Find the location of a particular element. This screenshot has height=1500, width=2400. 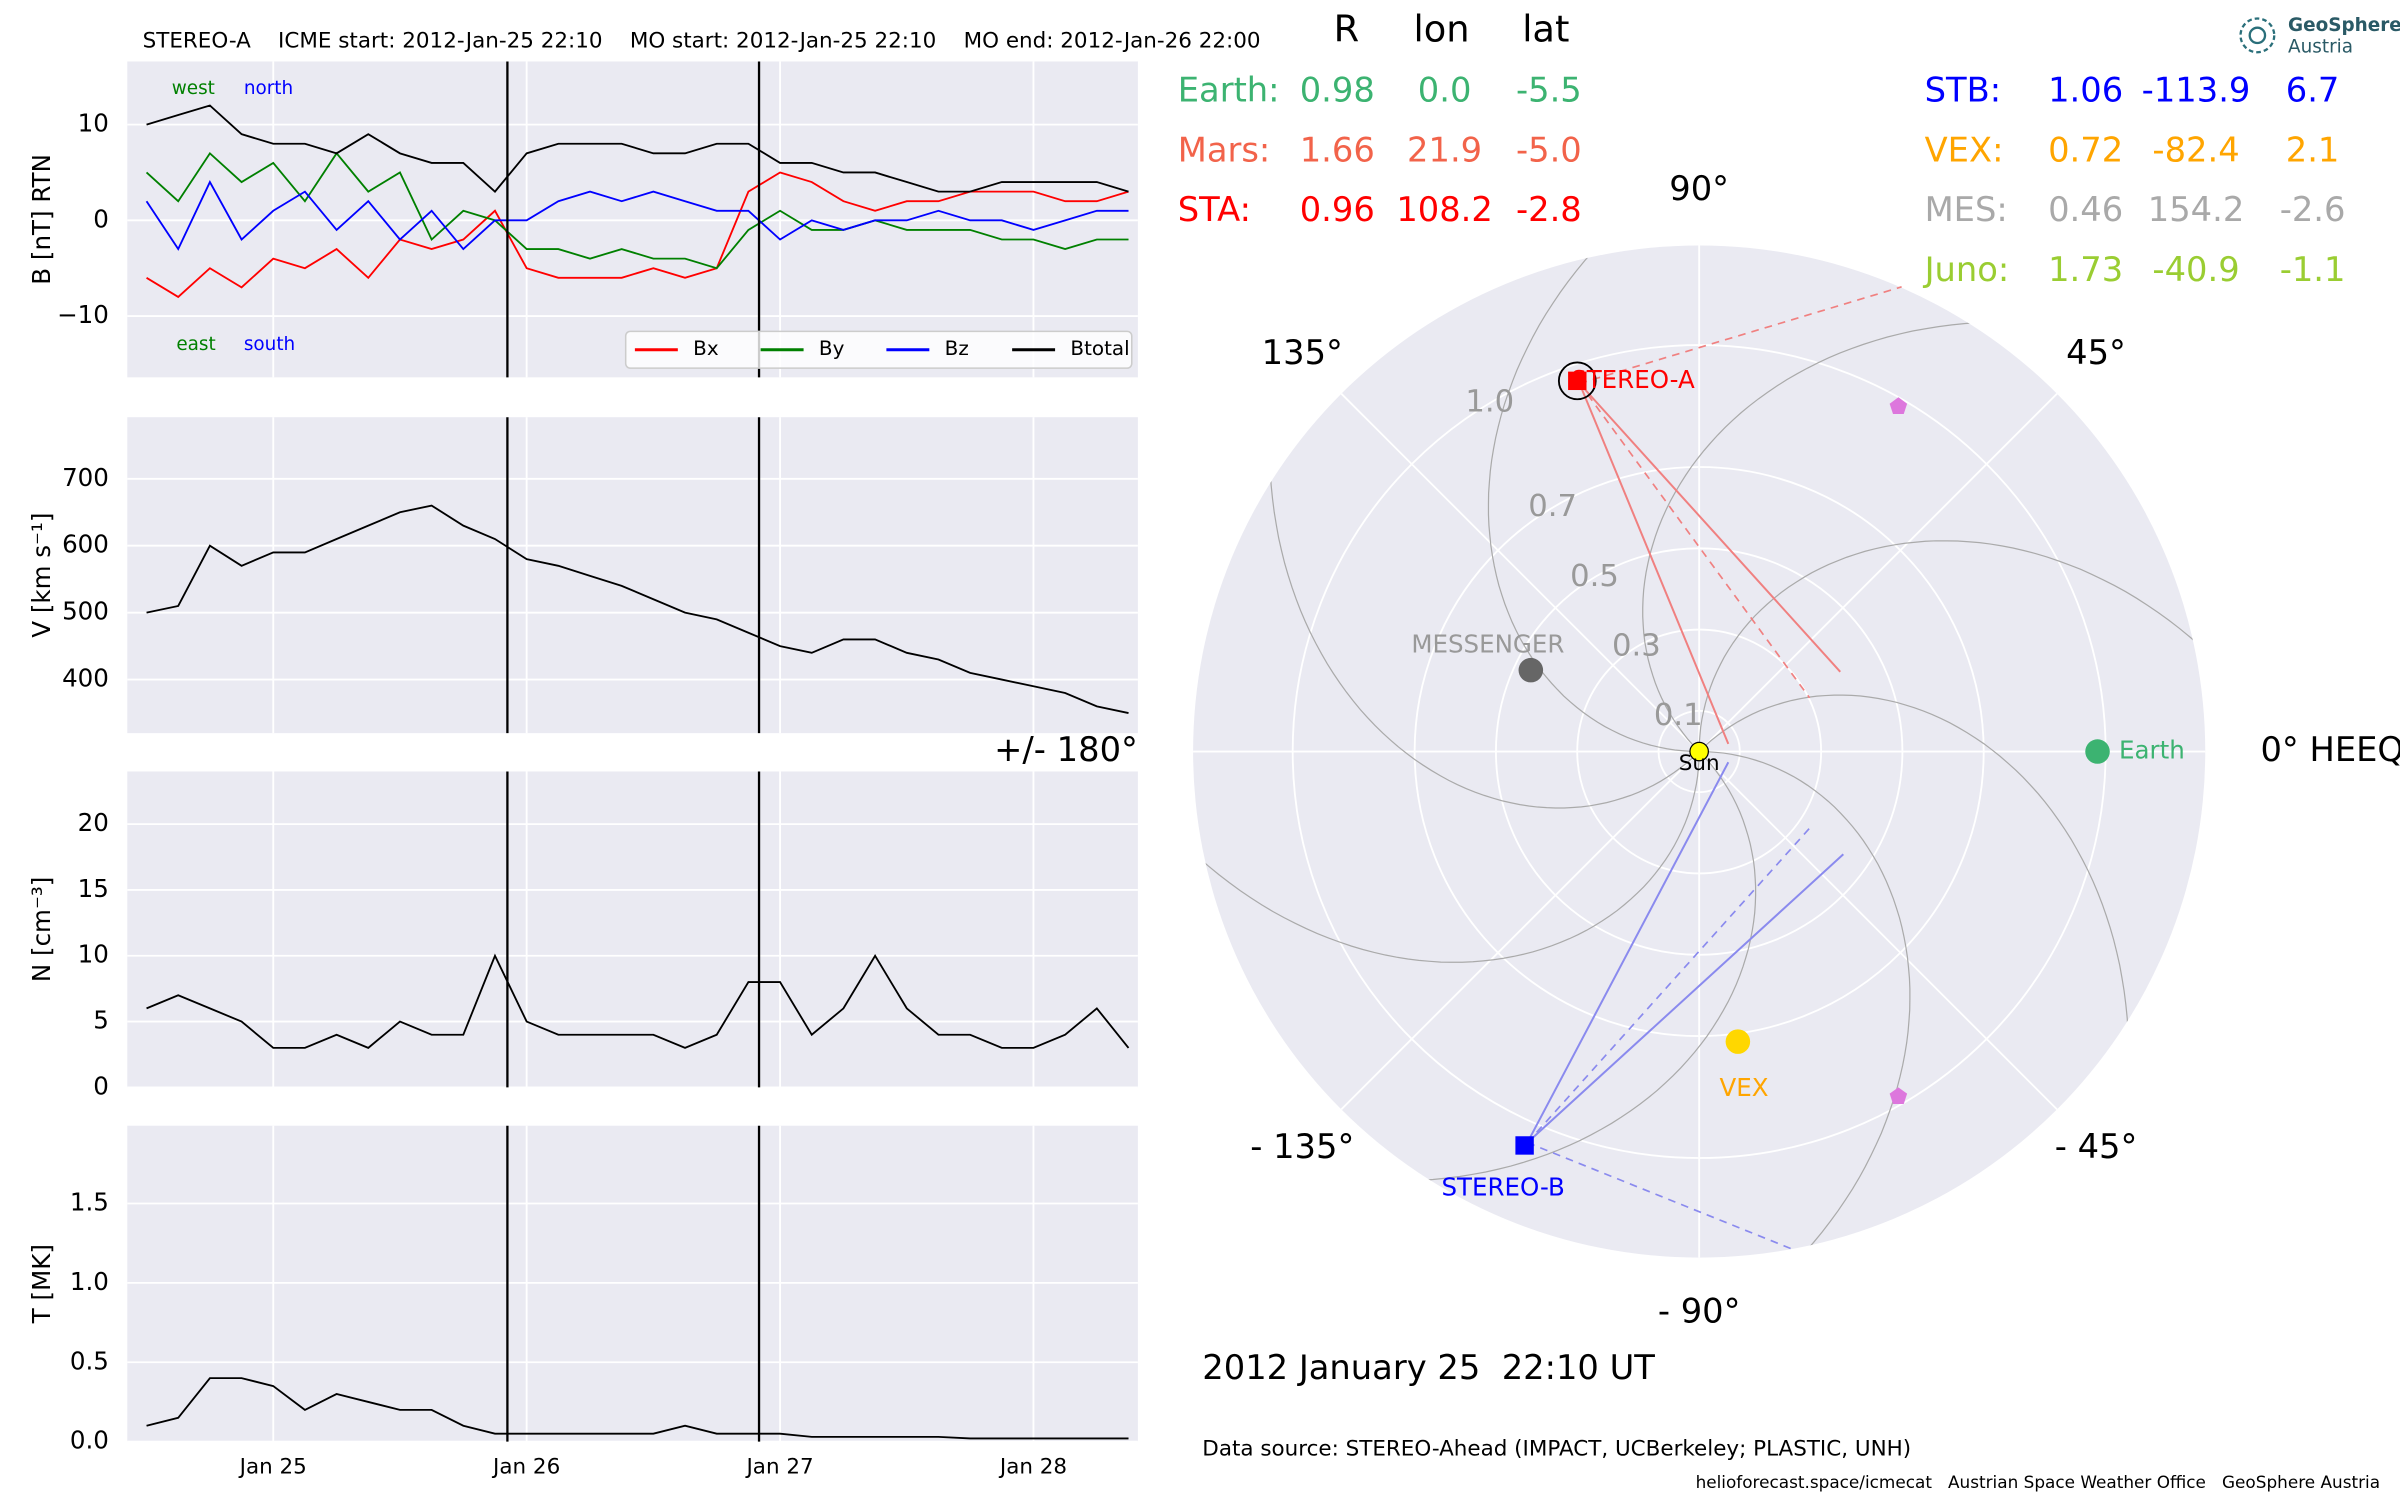

table-value: -5.5 is located at coordinates (1549, 90).